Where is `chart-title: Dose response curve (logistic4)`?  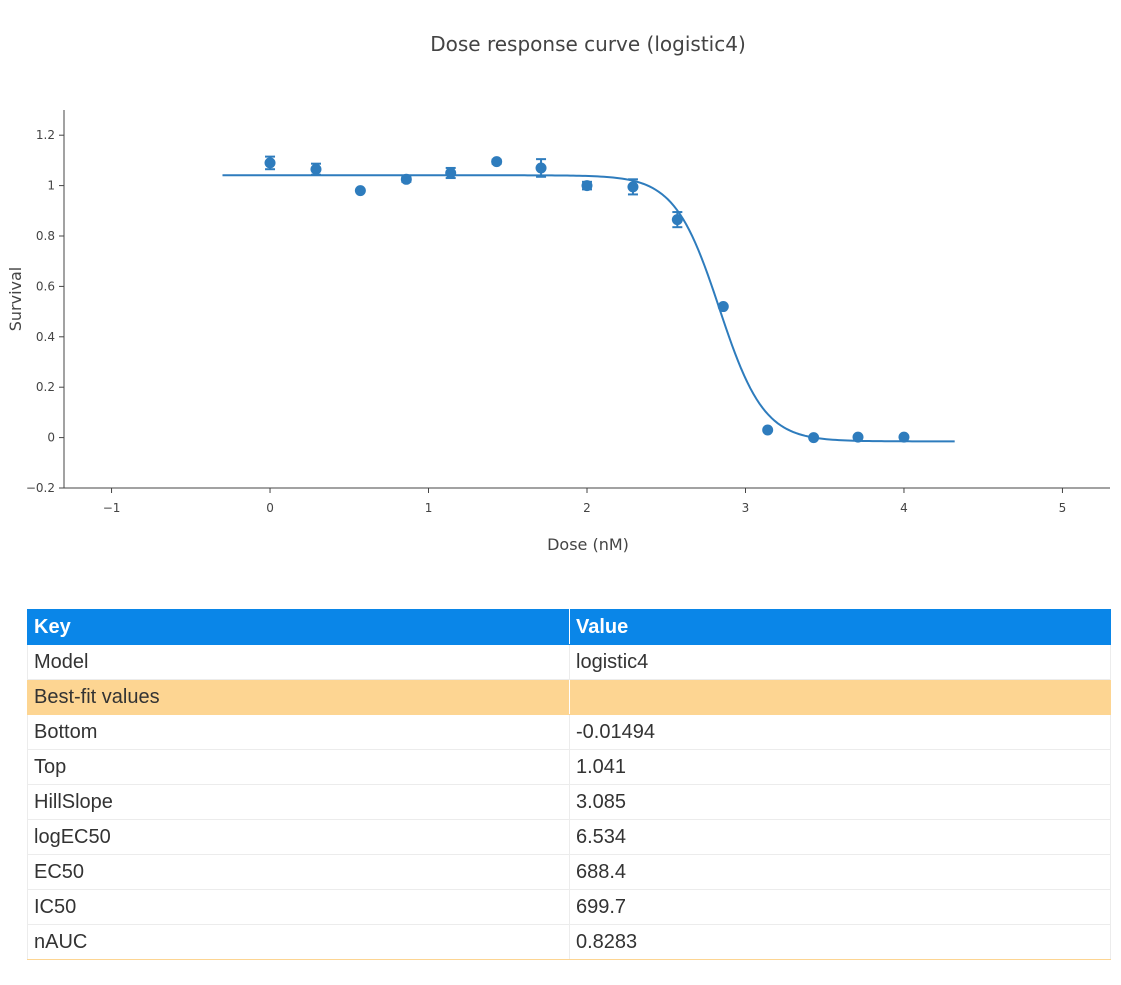 chart-title: Dose response curve (logistic4) is located at coordinates (588, 44).